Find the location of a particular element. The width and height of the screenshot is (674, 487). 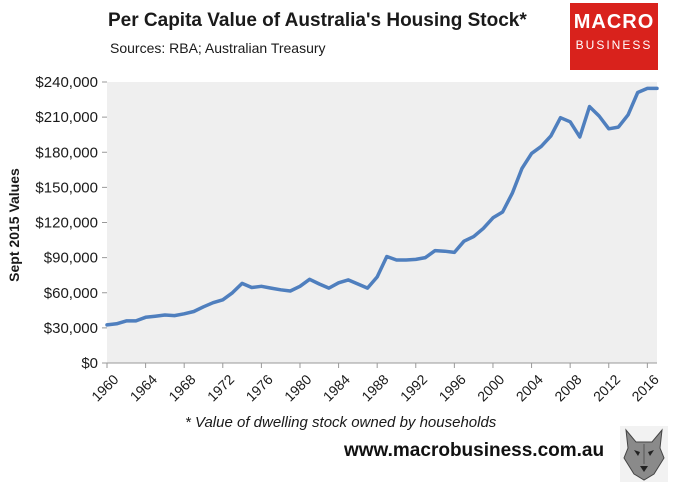

logo-line1: MACRO is located at coordinates (614, 22).